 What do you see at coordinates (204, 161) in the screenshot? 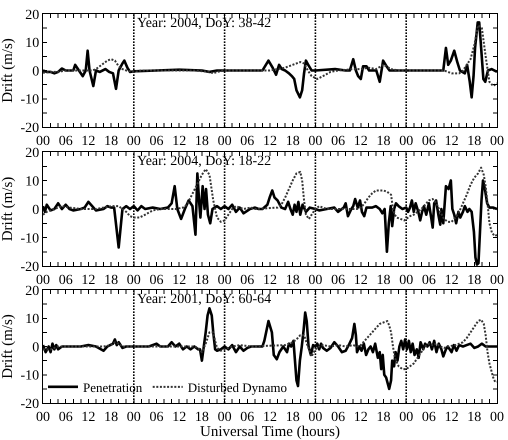
I see `annotation: Year: 2004, DoY: 18-22` at bounding box center [204, 161].